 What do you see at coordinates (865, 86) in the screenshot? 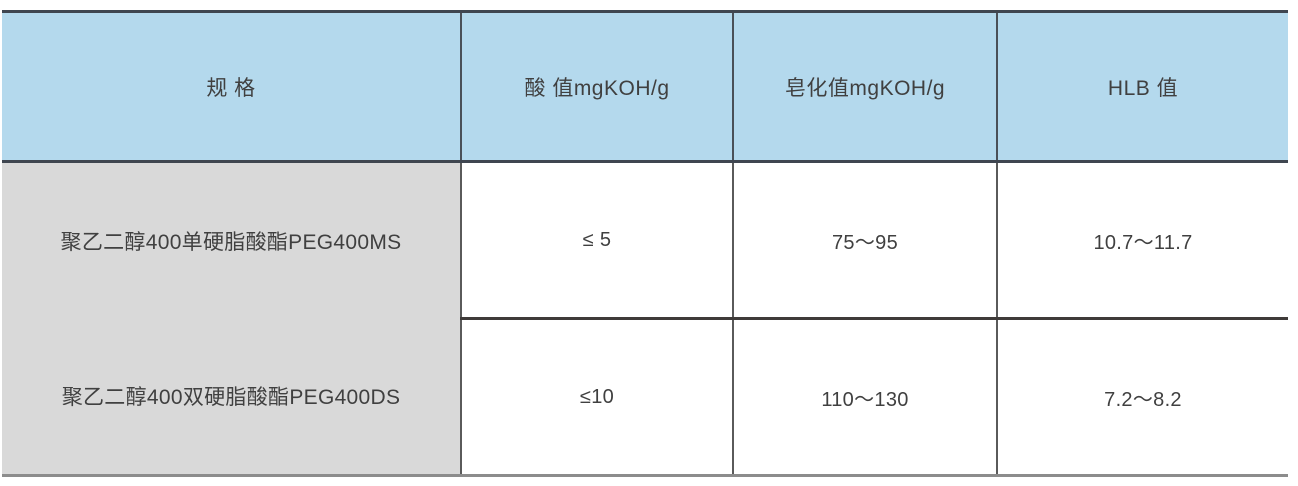
I see `column-header-saponification-value: 皂化值mgKOH/g` at bounding box center [865, 86].